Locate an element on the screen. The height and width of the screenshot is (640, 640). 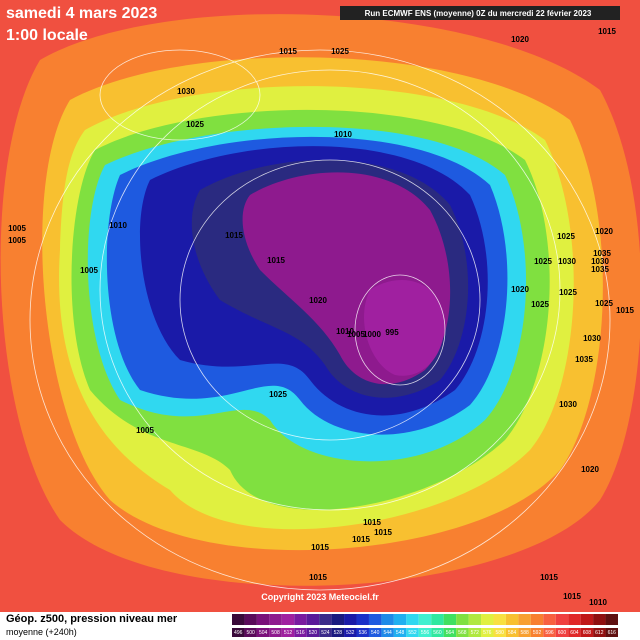
colorbar-label: 556 is located at coordinates (425, 633).